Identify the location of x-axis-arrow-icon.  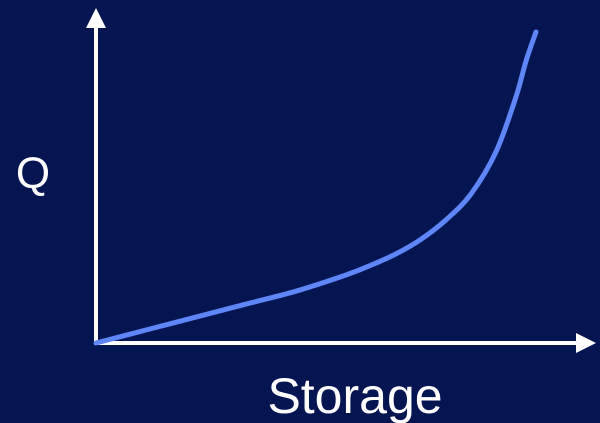
(586, 343).